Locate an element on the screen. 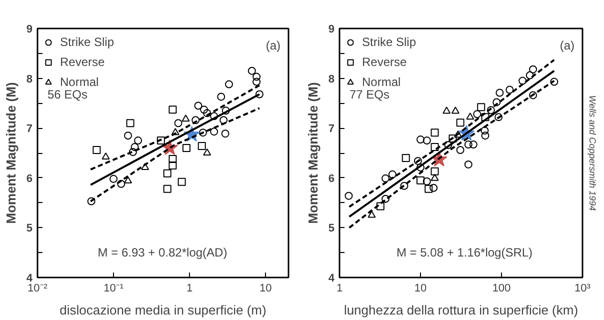  annotation: 56 EQs is located at coordinates (68, 95).